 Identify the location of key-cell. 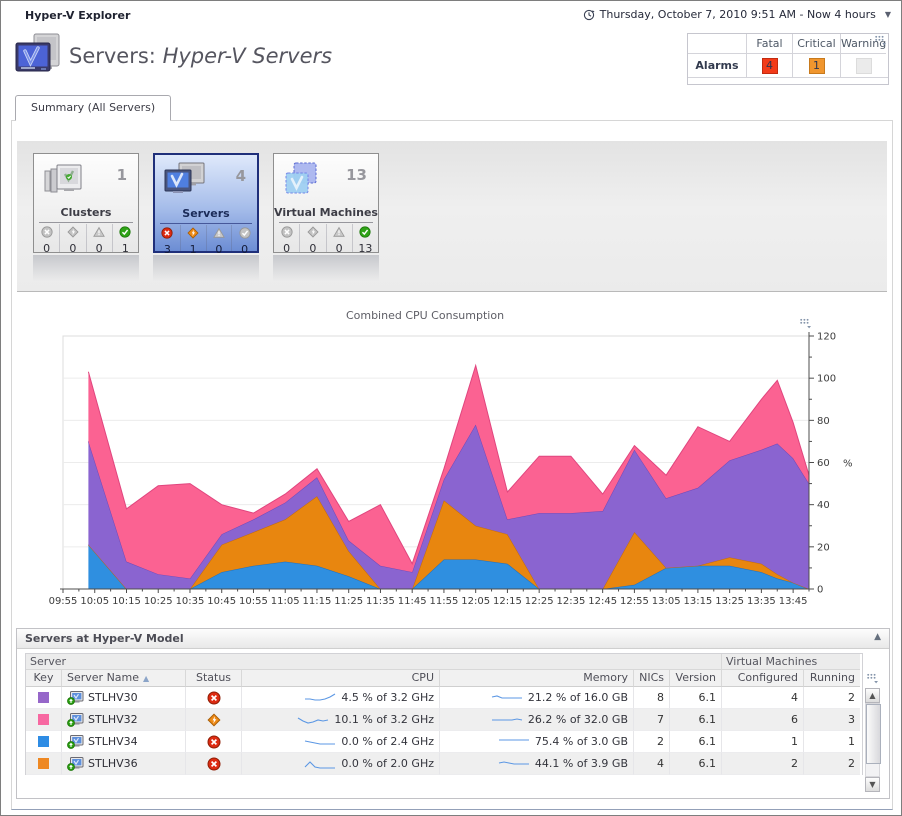
(44, 720).